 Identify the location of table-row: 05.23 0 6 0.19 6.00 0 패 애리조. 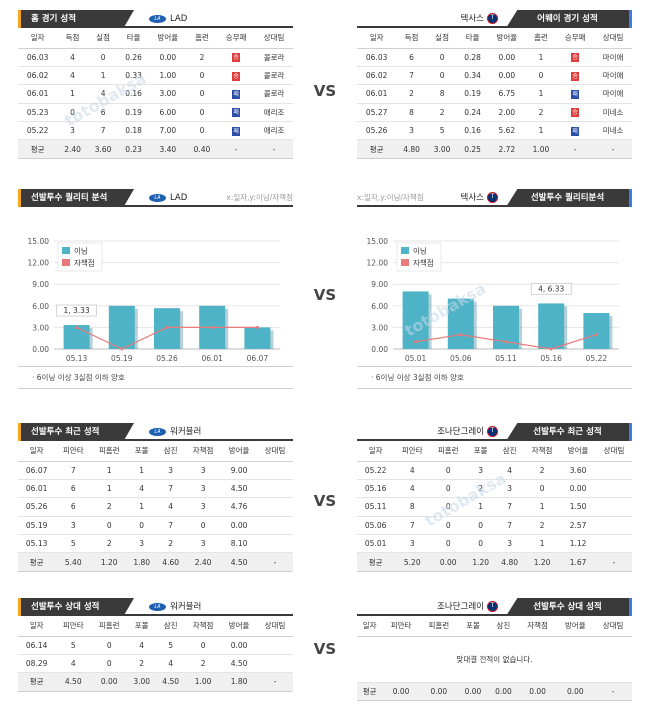
(155, 113).